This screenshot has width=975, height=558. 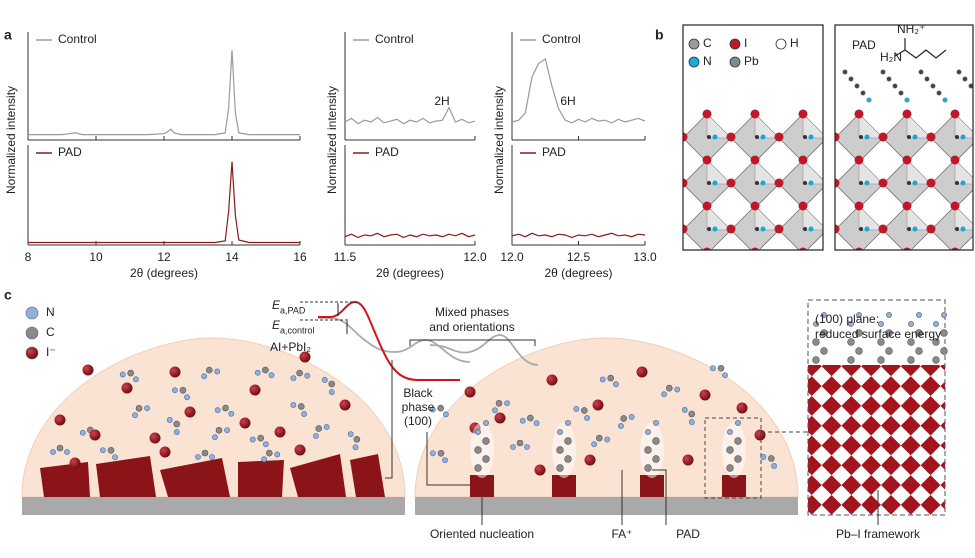 I want to click on energy-subscript: a,control, so click(x=297, y=330).